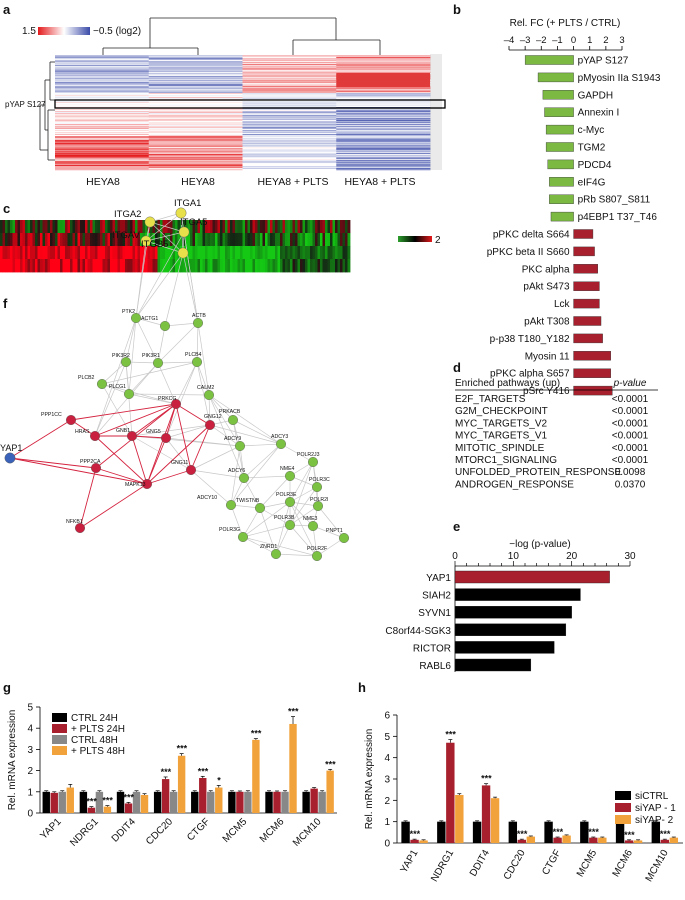 The height and width of the screenshot is (900, 685). What do you see at coordinates (128, 312) in the screenshot?
I see `node-label: PTK2` at bounding box center [128, 312].